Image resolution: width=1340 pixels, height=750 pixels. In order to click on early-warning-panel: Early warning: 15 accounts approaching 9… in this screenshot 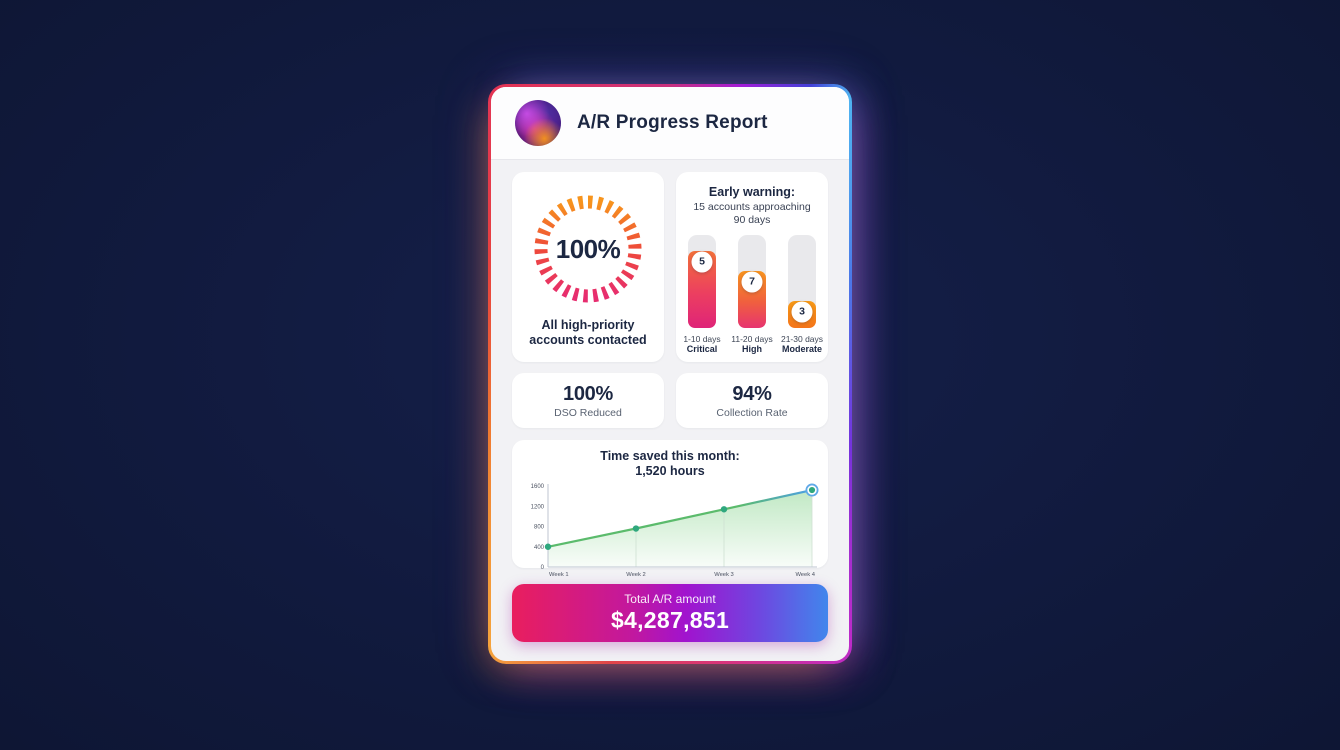, I will do `click(752, 267)`.